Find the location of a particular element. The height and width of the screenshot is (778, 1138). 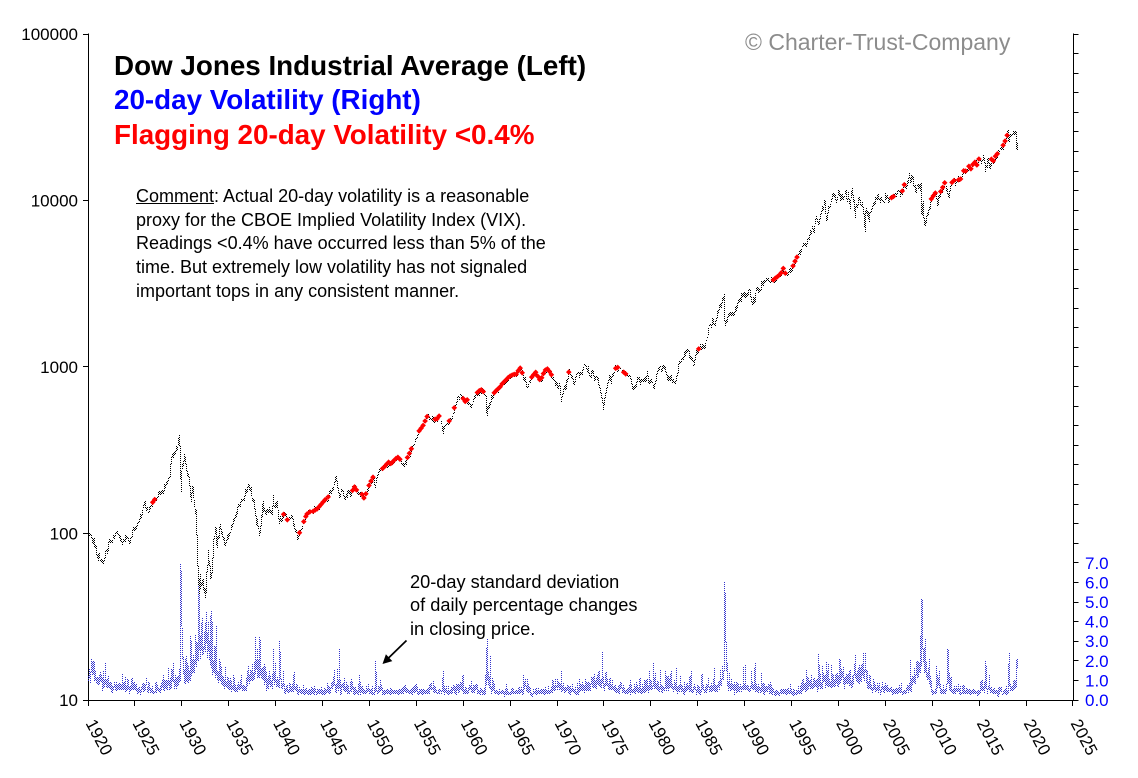

svg-text: 2025 is located at coordinates (1084, 737).